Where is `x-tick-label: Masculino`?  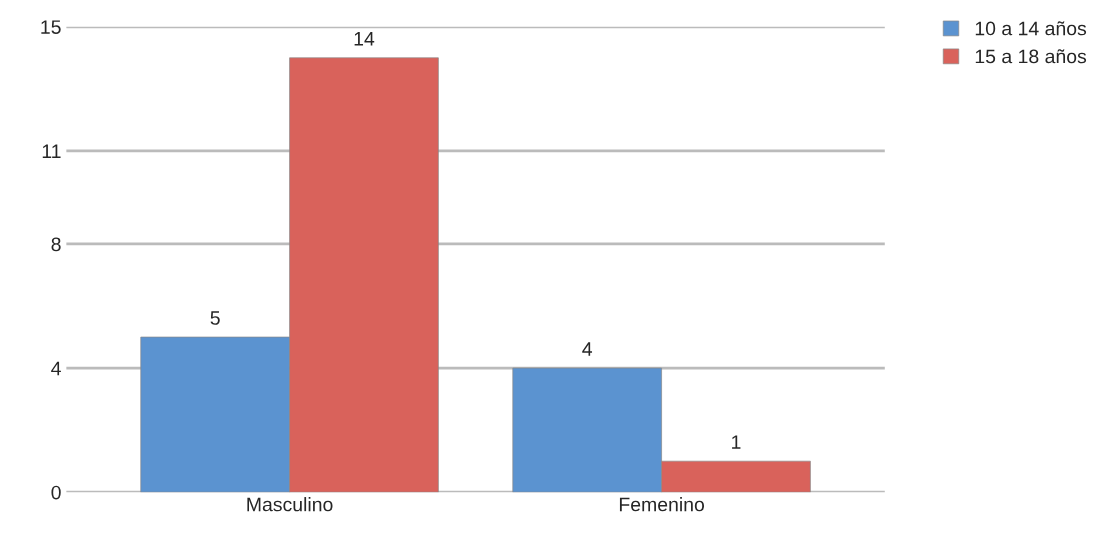 x-tick-label: Masculino is located at coordinates (290, 504).